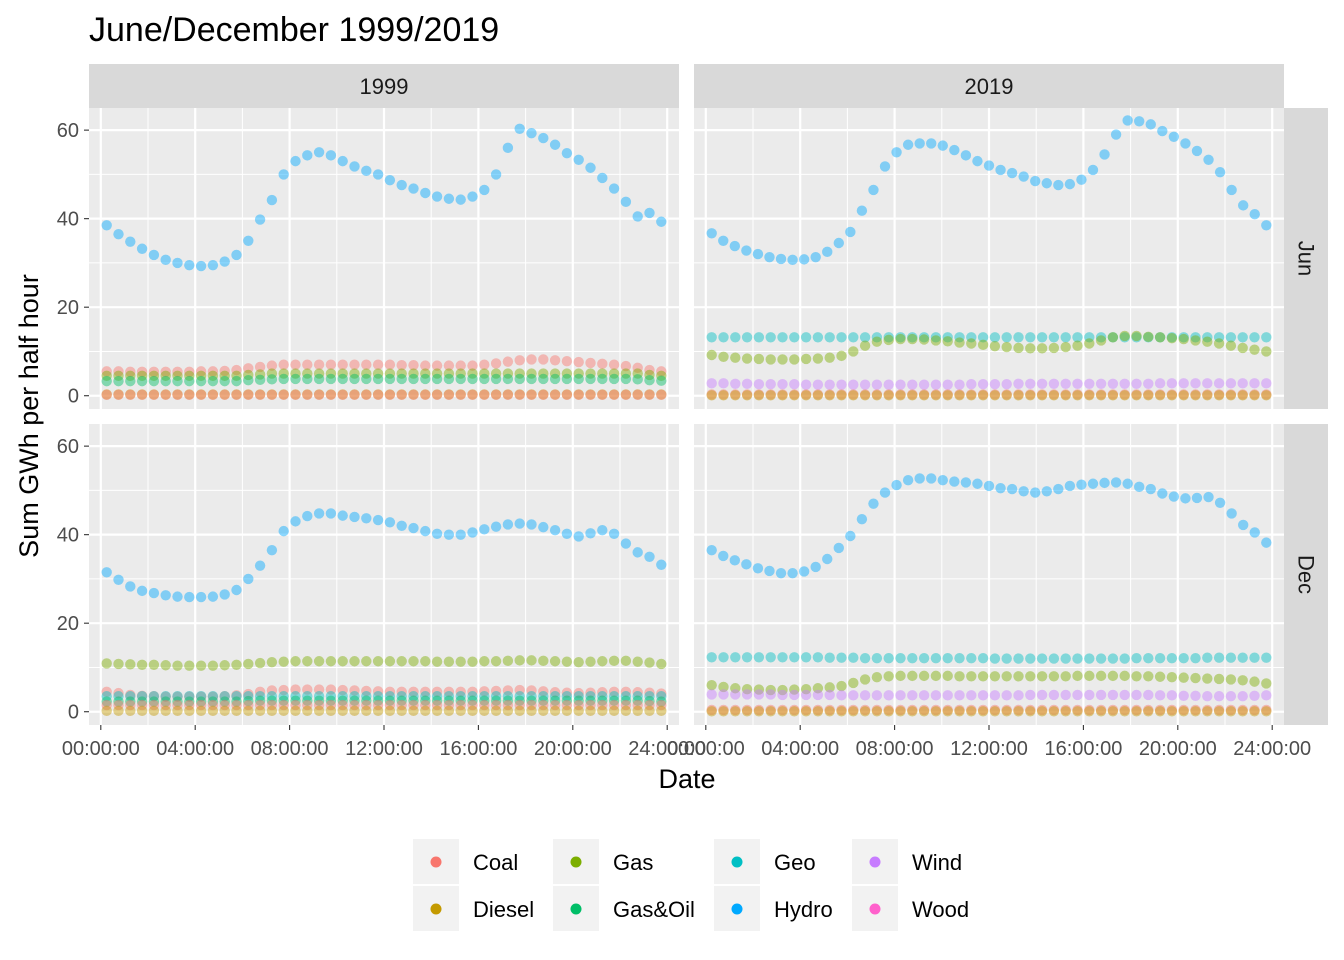  Describe the element at coordinates (989, 190) in the screenshot. I see `series-hydro` at that location.